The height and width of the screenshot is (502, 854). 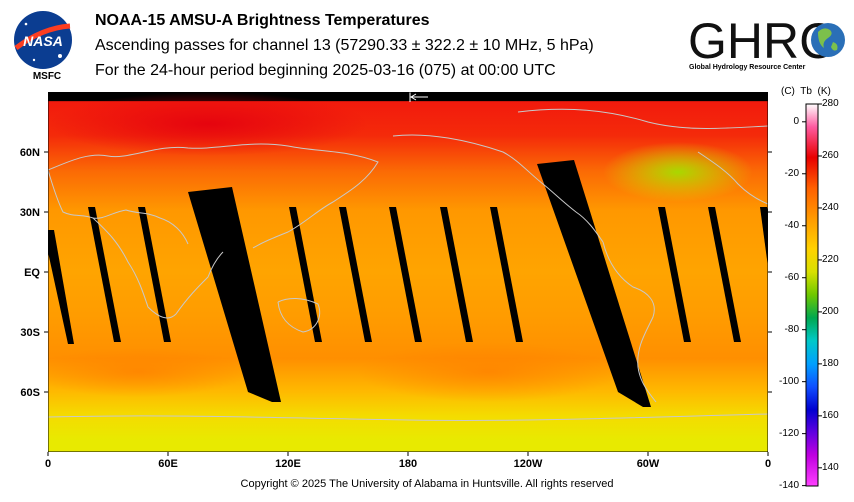 I want to click on colorbar-kelvin-label: 140, so click(x=830, y=467).